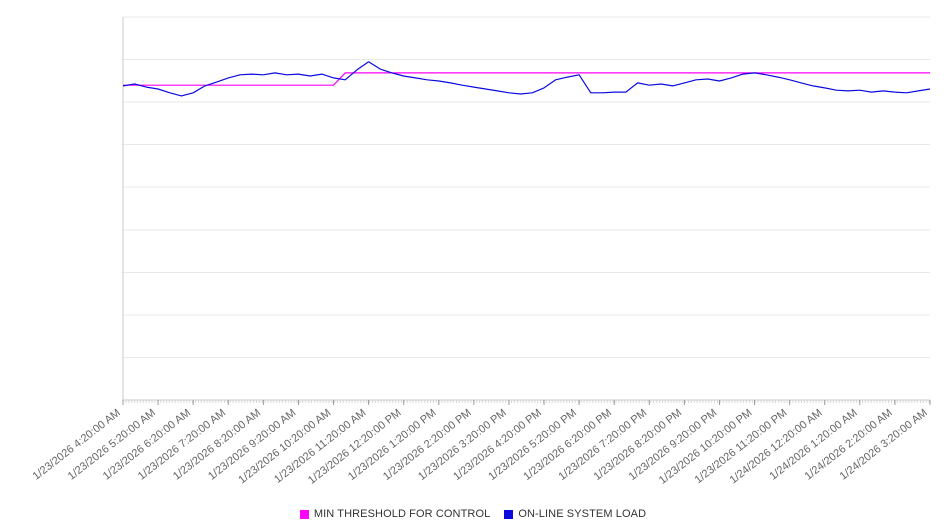  Describe the element at coordinates (509, 514) in the screenshot. I see `legend-swatch-system-load-icon` at that location.